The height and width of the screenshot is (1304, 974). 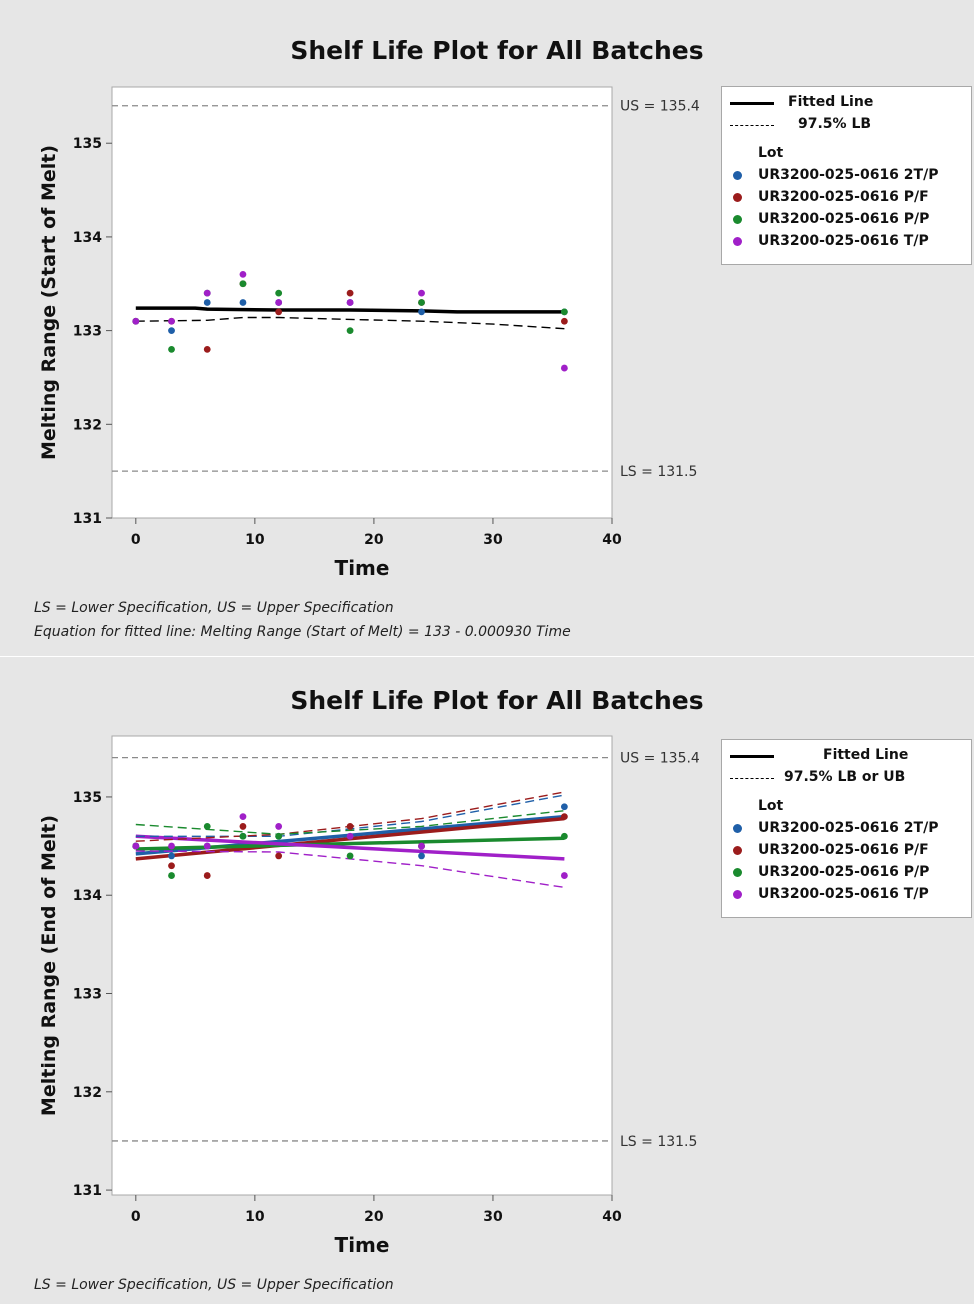 What do you see at coordinates (87, 519) in the screenshot?
I see `y-tick-label: 131` at bounding box center [87, 519].